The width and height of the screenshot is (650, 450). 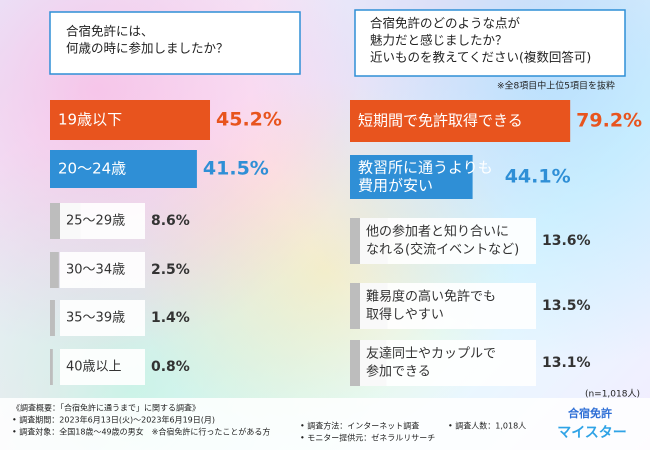 I want to click on category-label: 20〜24歳, so click(x=92, y=169).